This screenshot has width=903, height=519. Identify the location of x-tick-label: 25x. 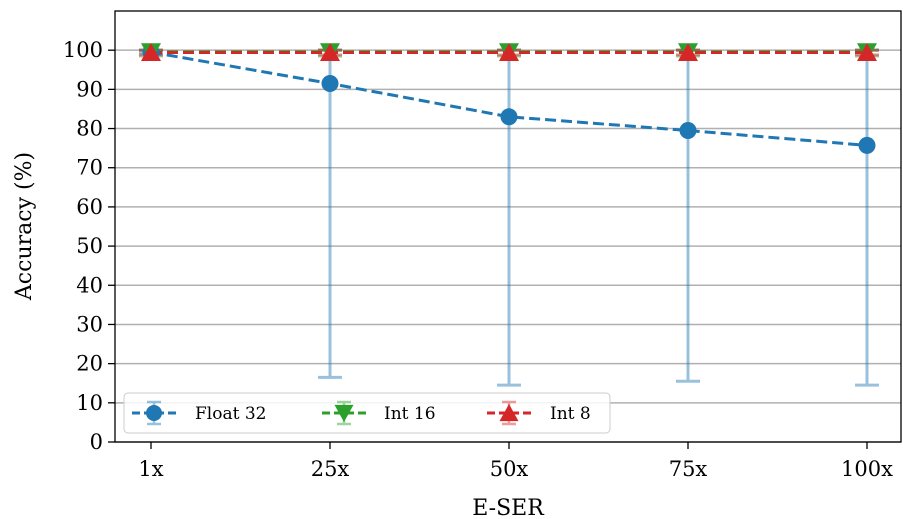
(330, 469).